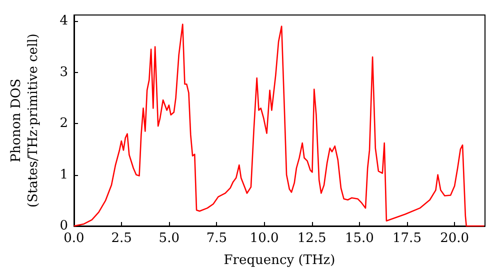 This screenshot has width=500, height=280. Describe the element at coordinates (280, 260) in the screenshot. I see `x-axis-title: Frequency (THz)` at that location.